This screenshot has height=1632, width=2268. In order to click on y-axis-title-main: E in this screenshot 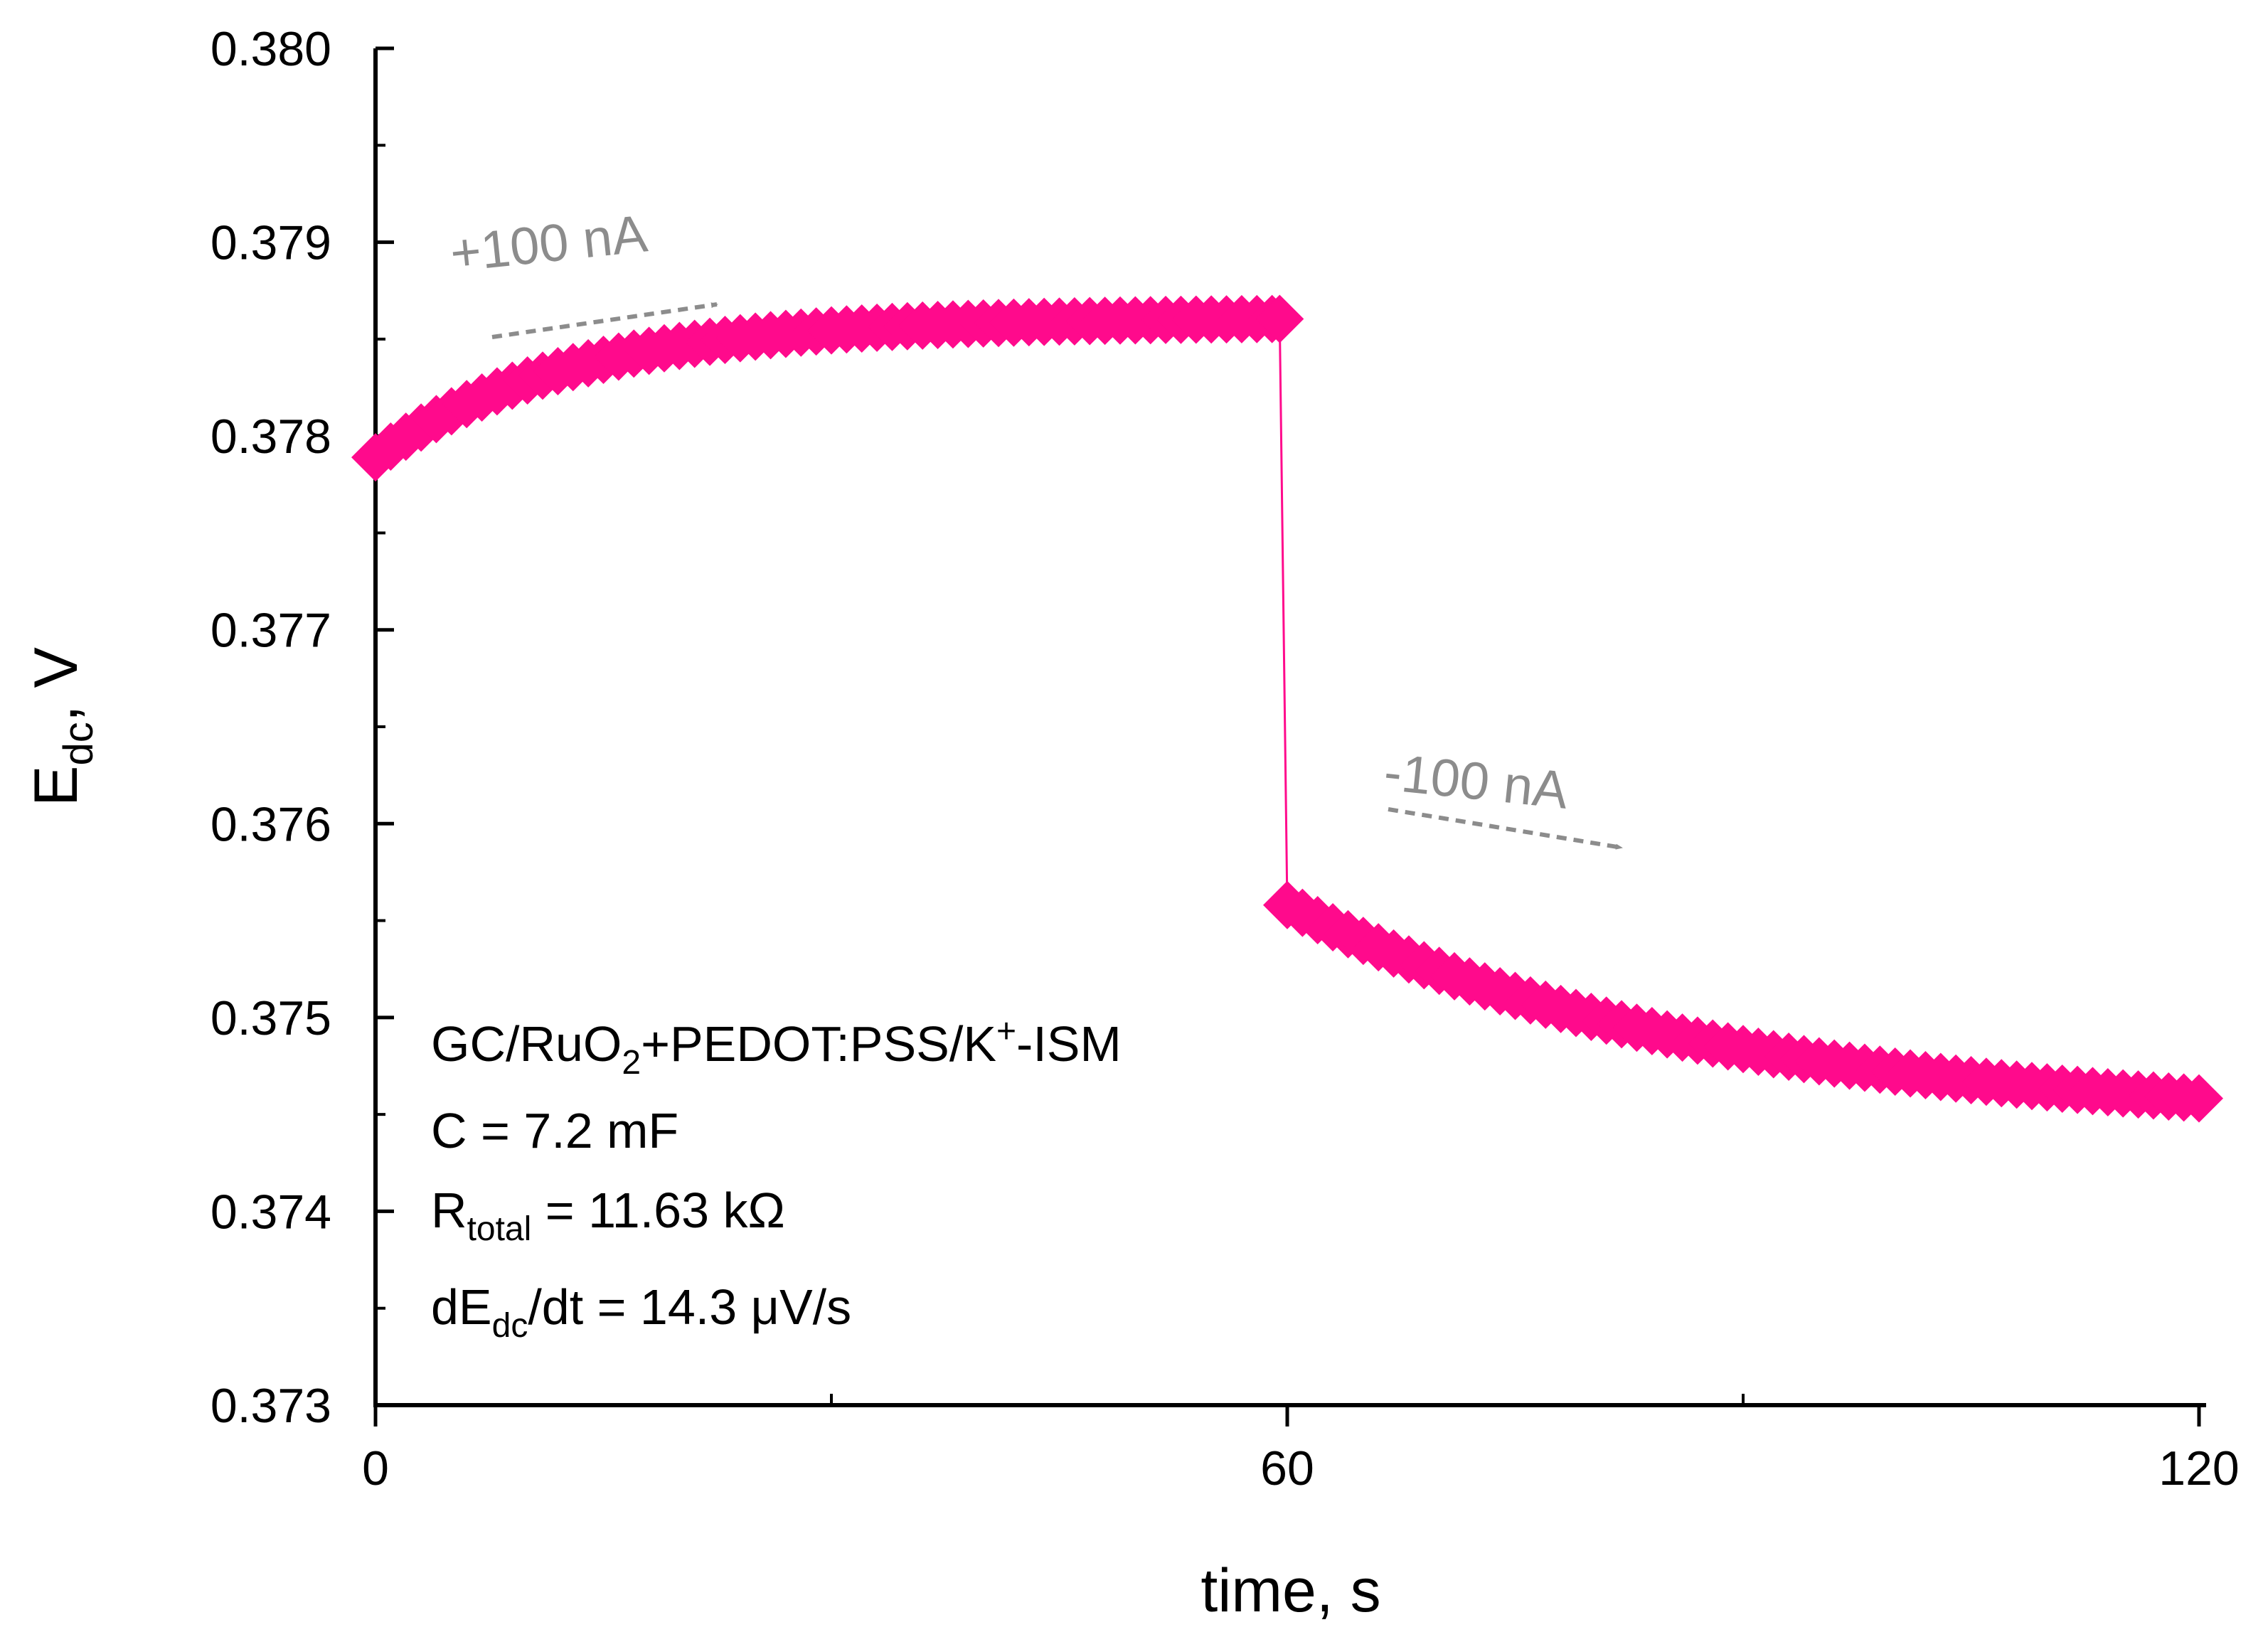, I will do `click(56, 786)`.